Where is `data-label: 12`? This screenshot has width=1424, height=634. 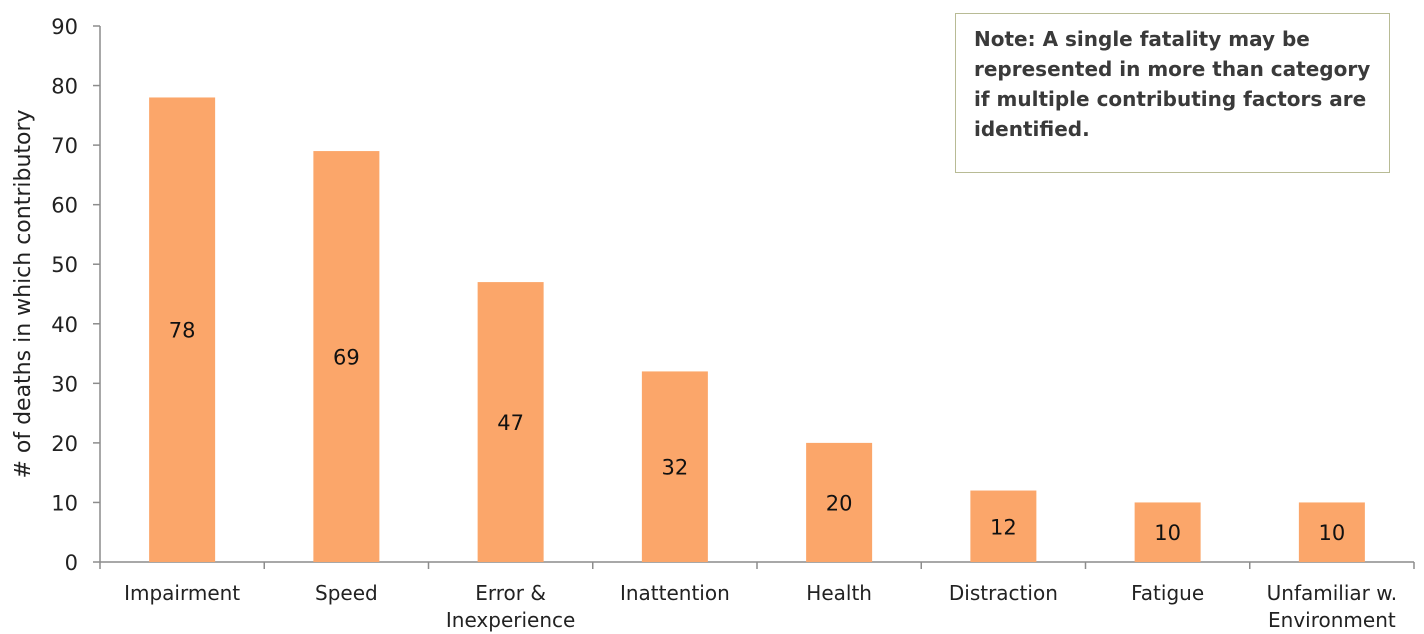
data-label: 12 is located at coordinates (1003, 527).